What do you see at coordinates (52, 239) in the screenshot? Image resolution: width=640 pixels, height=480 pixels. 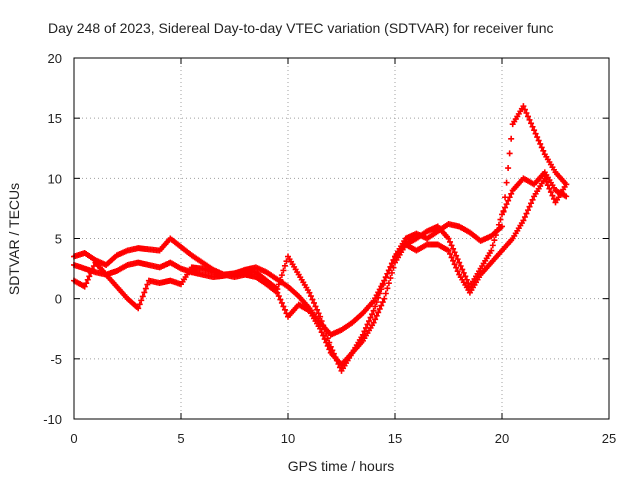 I see `y-tick-labels: -10 -5 0 5 10 15 20` at bounding box center [52, 239].